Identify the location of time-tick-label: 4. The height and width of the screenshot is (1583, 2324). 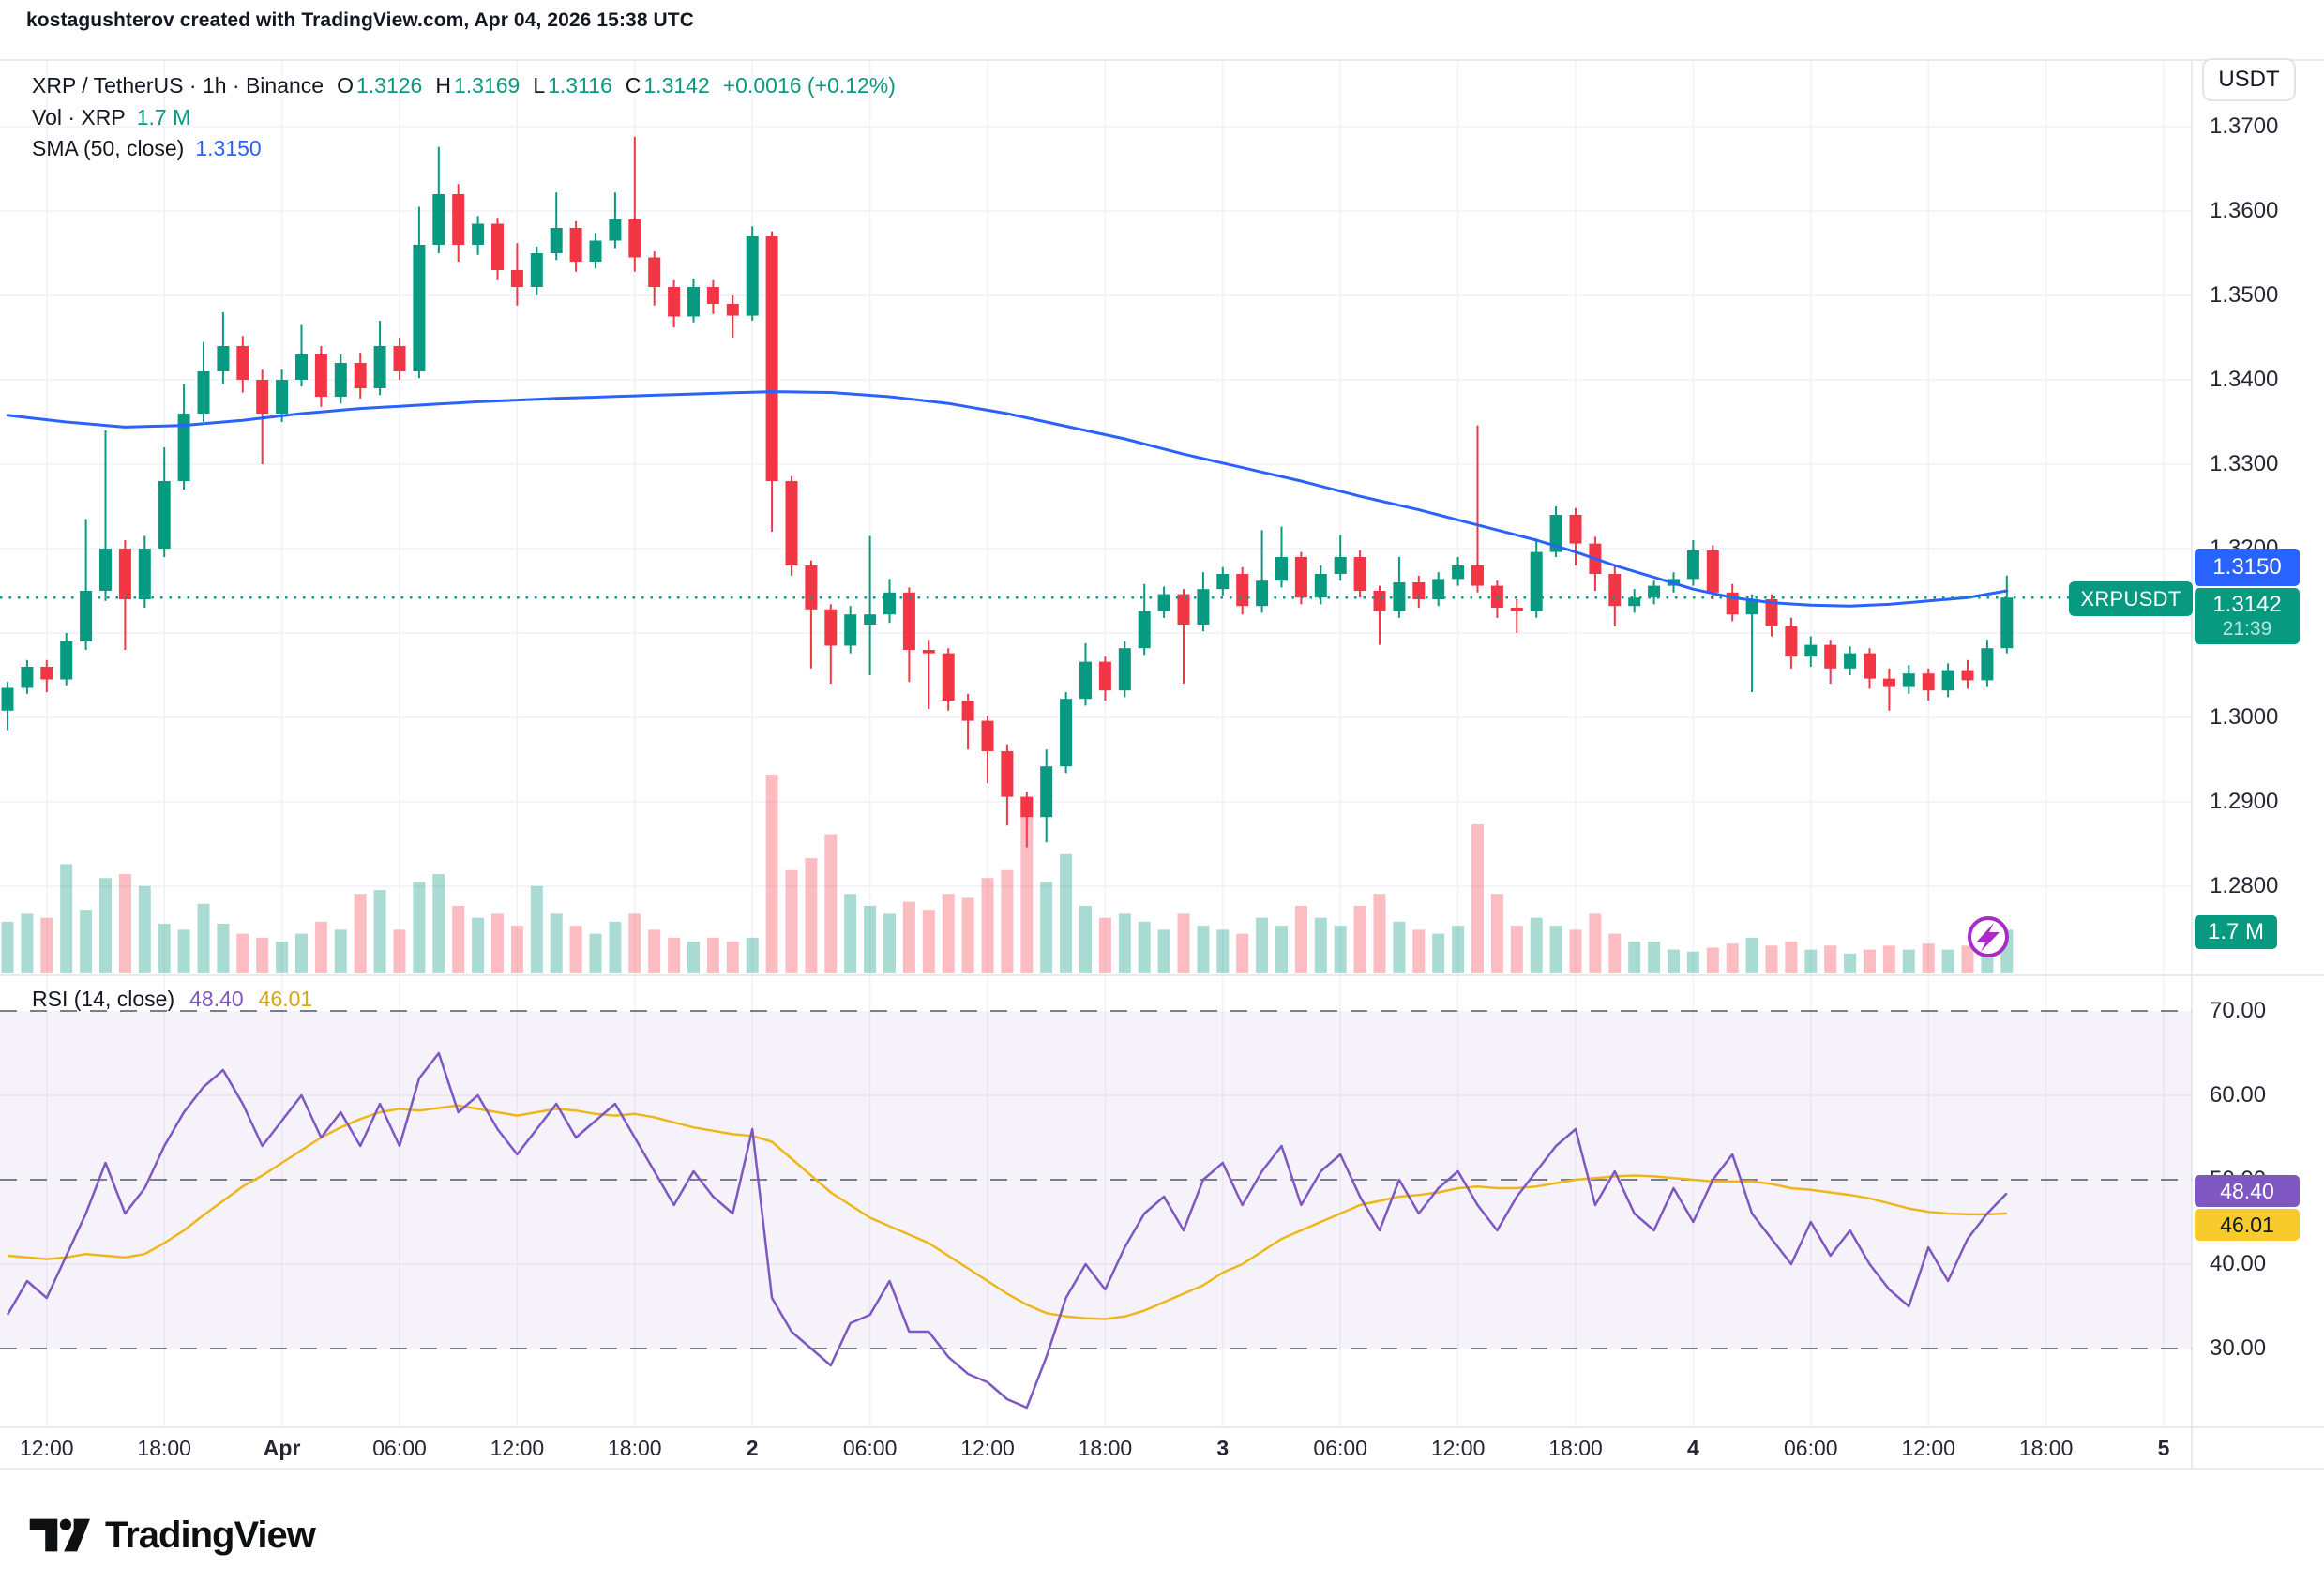
(1692, 1448).